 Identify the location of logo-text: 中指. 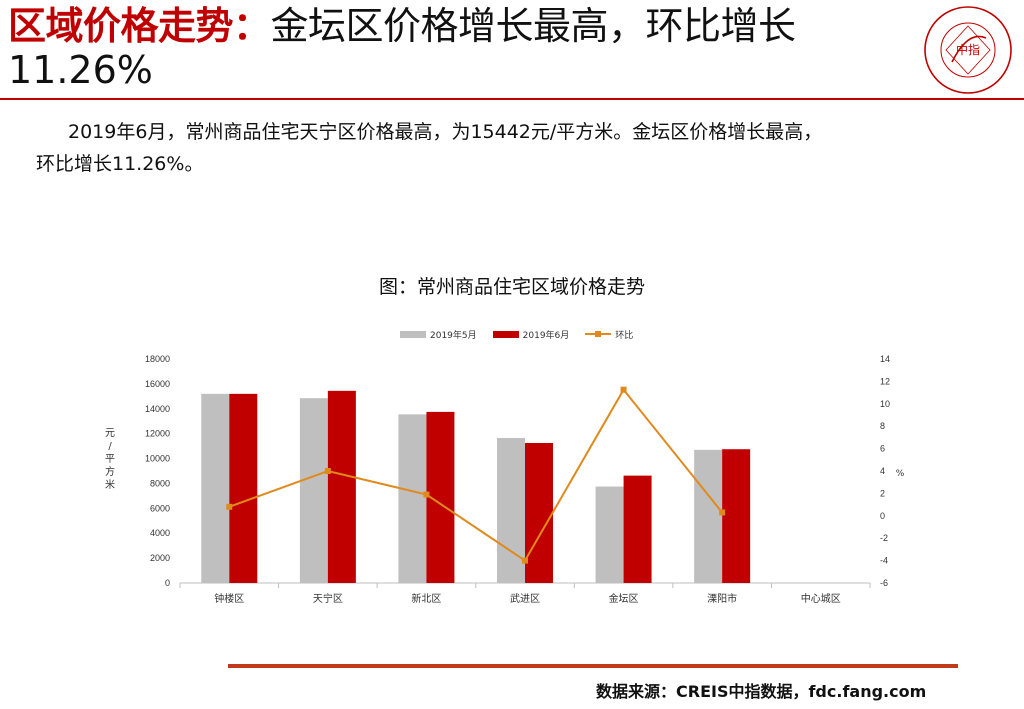
(968, 49).